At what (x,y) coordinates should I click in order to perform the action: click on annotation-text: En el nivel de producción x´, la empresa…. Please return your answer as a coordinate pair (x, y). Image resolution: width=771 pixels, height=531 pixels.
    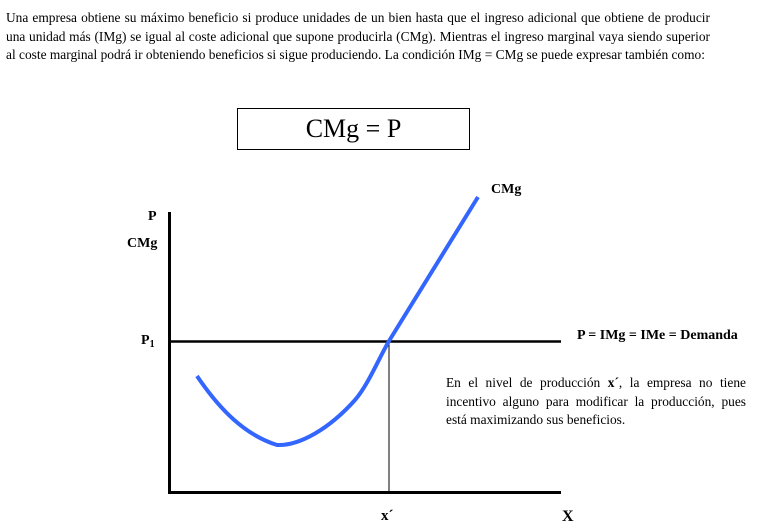
    Looking at the image, I should click on (596, 402).